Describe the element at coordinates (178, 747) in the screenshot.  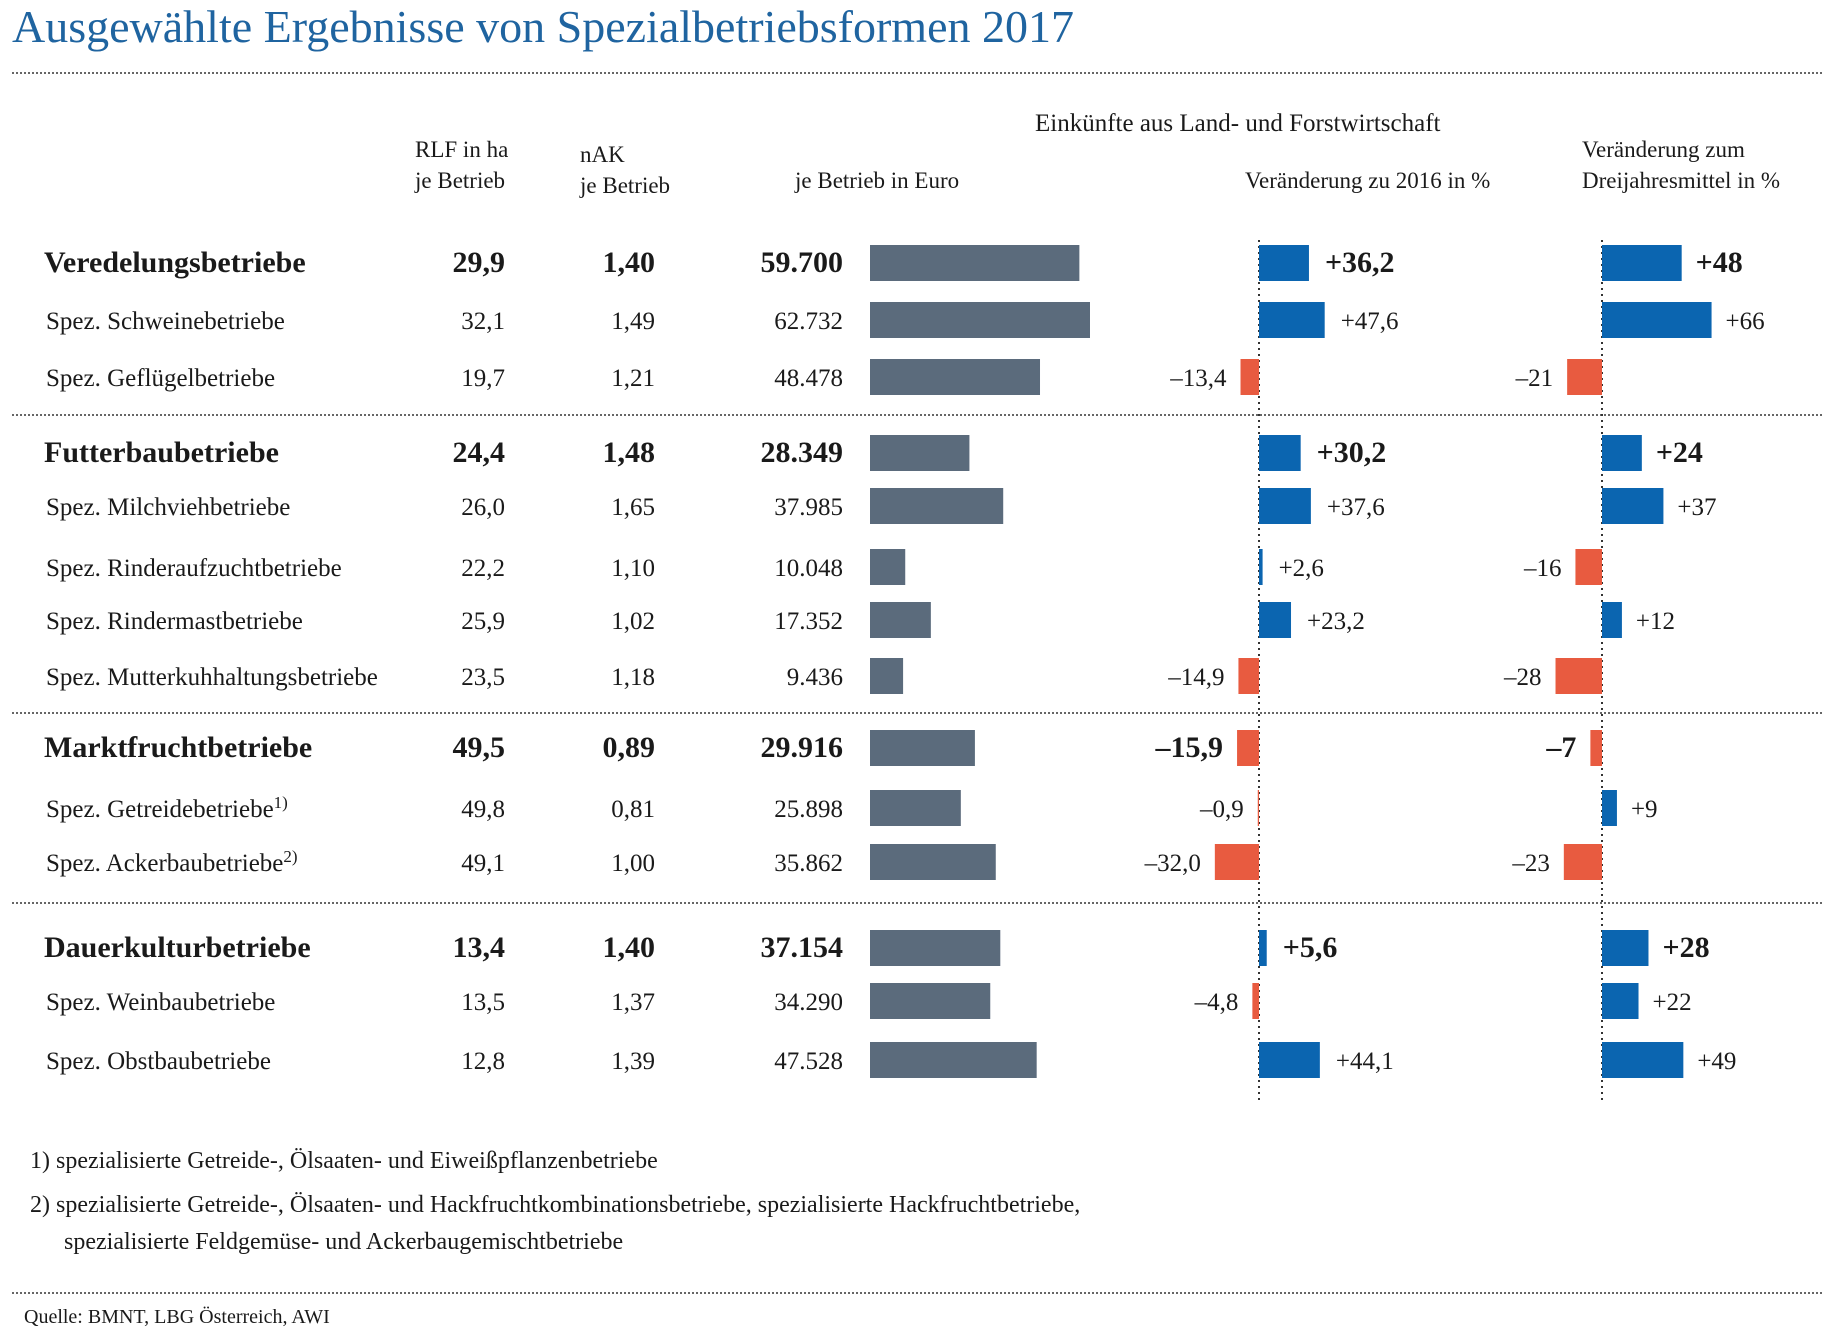
I see `row-label: Marktfruchtbetriebe` at that location.